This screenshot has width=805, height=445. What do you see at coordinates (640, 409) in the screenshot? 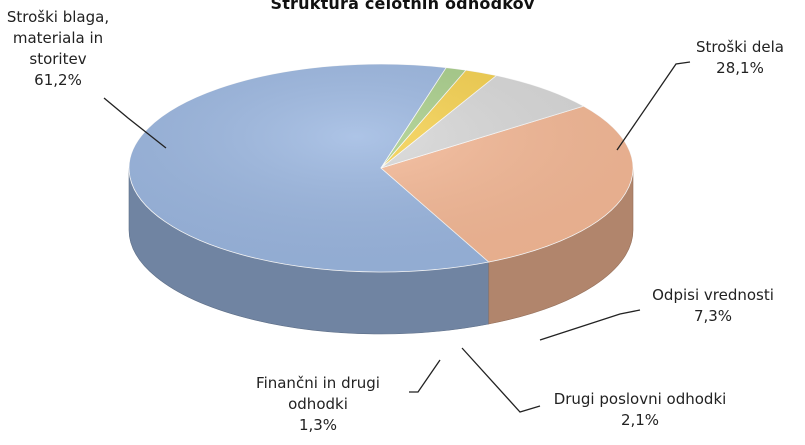
I see `pie-slice-label: Drugi poslovni odhodki 2,1%` at bounding box center [640, 409].